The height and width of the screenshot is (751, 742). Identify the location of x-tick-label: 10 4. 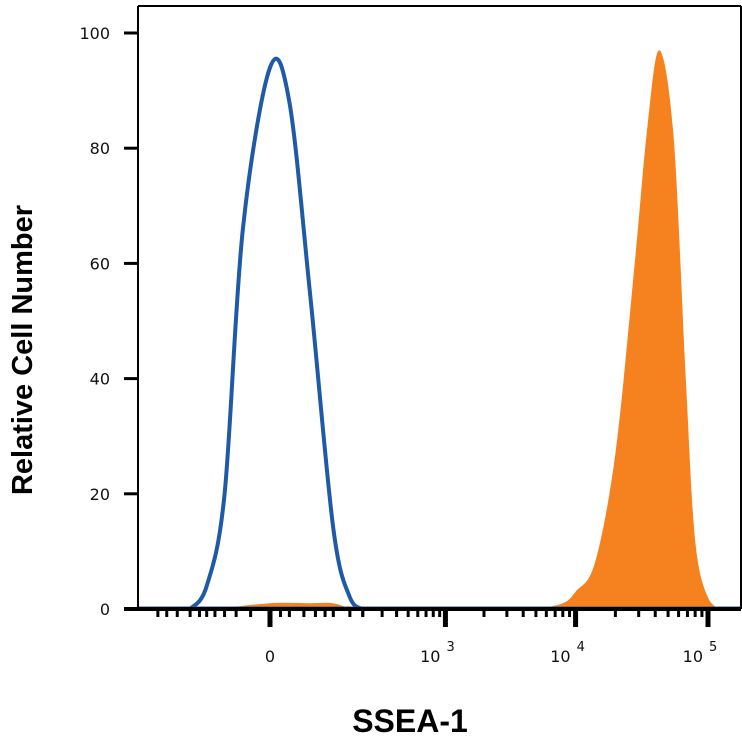
(567, 653).